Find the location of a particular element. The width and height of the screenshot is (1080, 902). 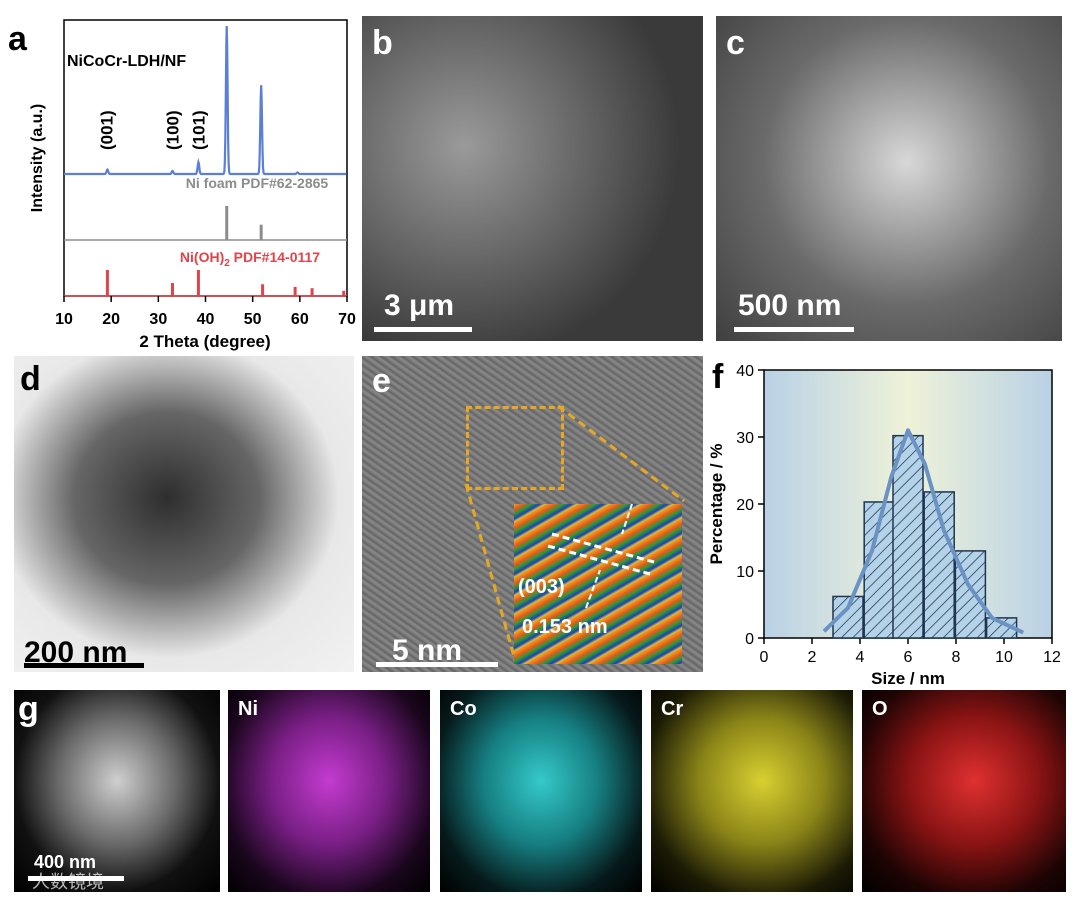

hist-ytick-label: 10 is located at coordinates (745, 572).